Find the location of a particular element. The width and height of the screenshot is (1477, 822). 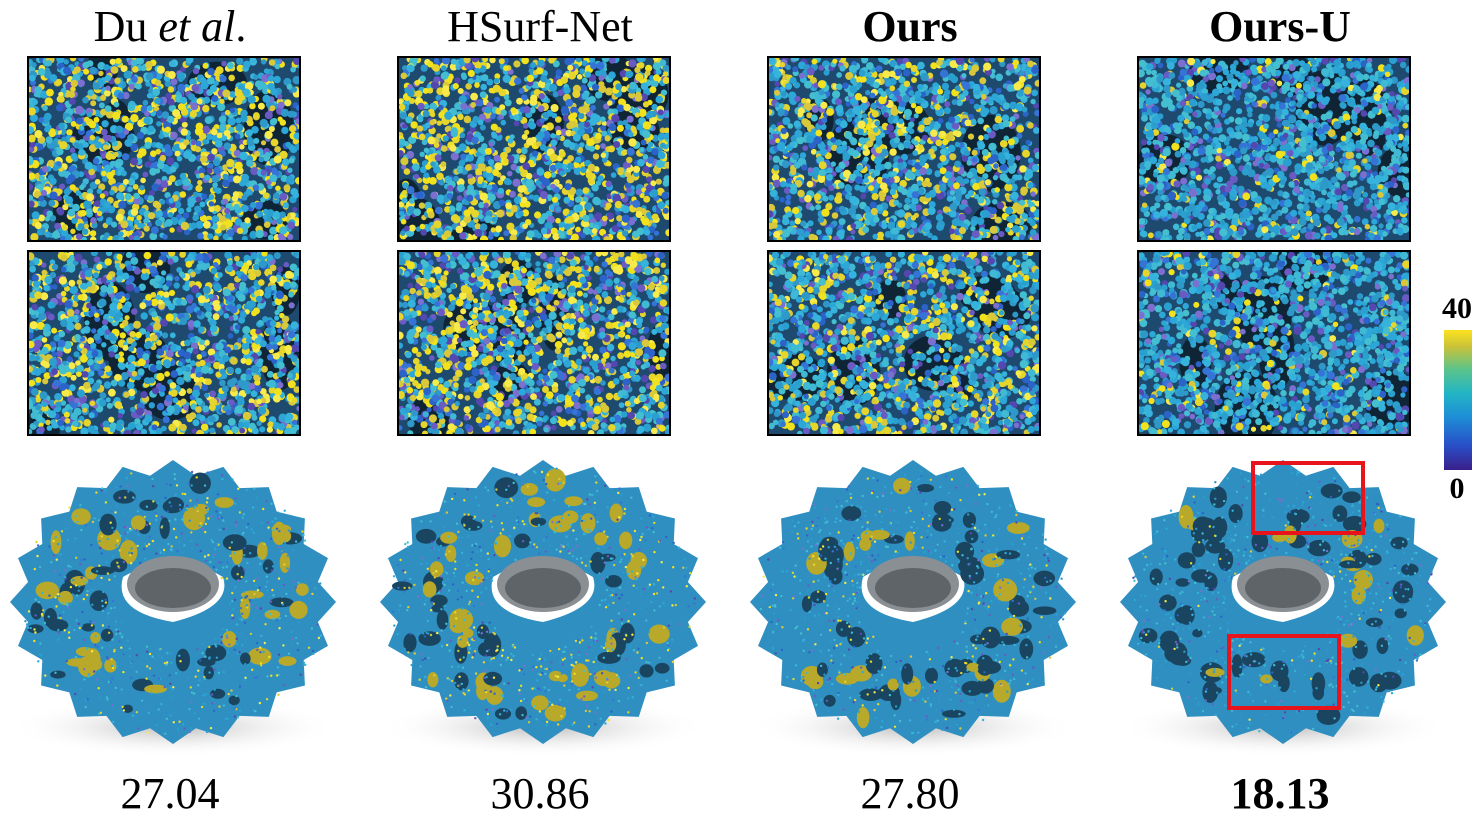

error-score: 18.13 is located at coordinates (1280, 793).